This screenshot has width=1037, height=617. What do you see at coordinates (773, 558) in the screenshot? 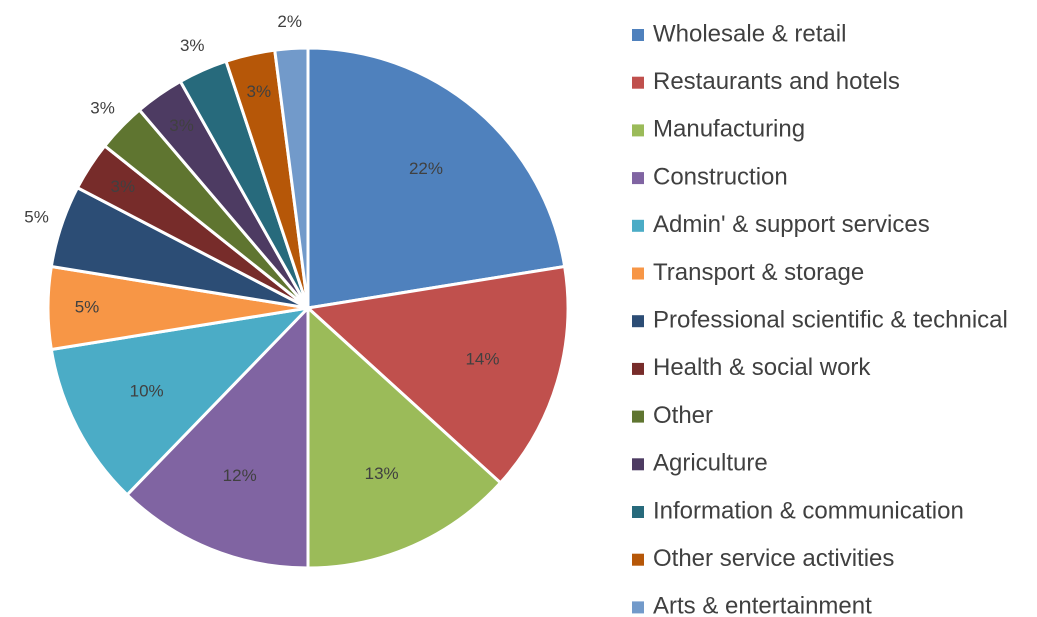
I see `legend-label: Other service activities` at bounding box center [773, 558].